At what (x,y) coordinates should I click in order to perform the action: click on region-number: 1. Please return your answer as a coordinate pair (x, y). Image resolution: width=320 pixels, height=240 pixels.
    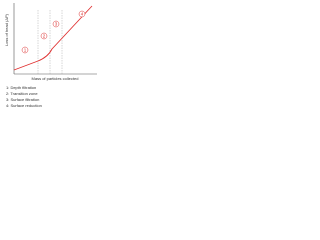
    Looking at the image, I should click on (25, 49).